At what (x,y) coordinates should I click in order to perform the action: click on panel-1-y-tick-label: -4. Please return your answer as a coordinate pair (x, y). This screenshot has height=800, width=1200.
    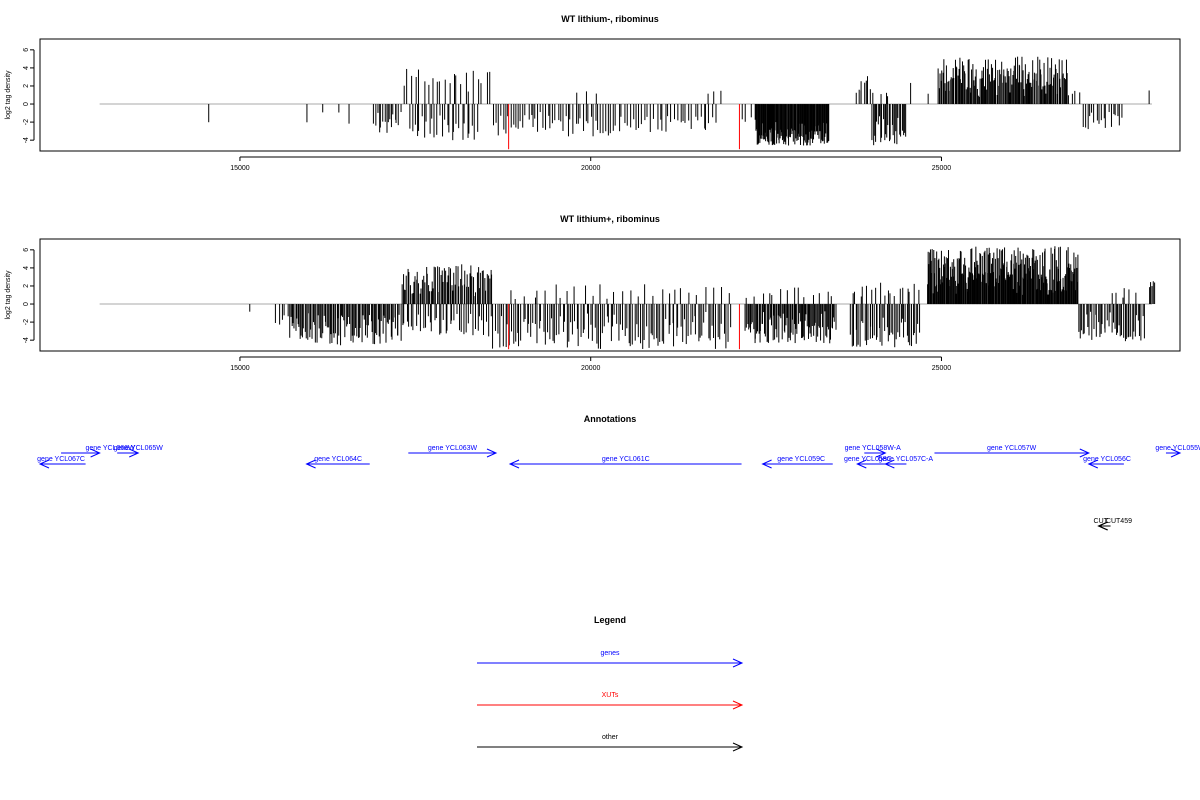
    Looking at the image, I should click on (26, 140).